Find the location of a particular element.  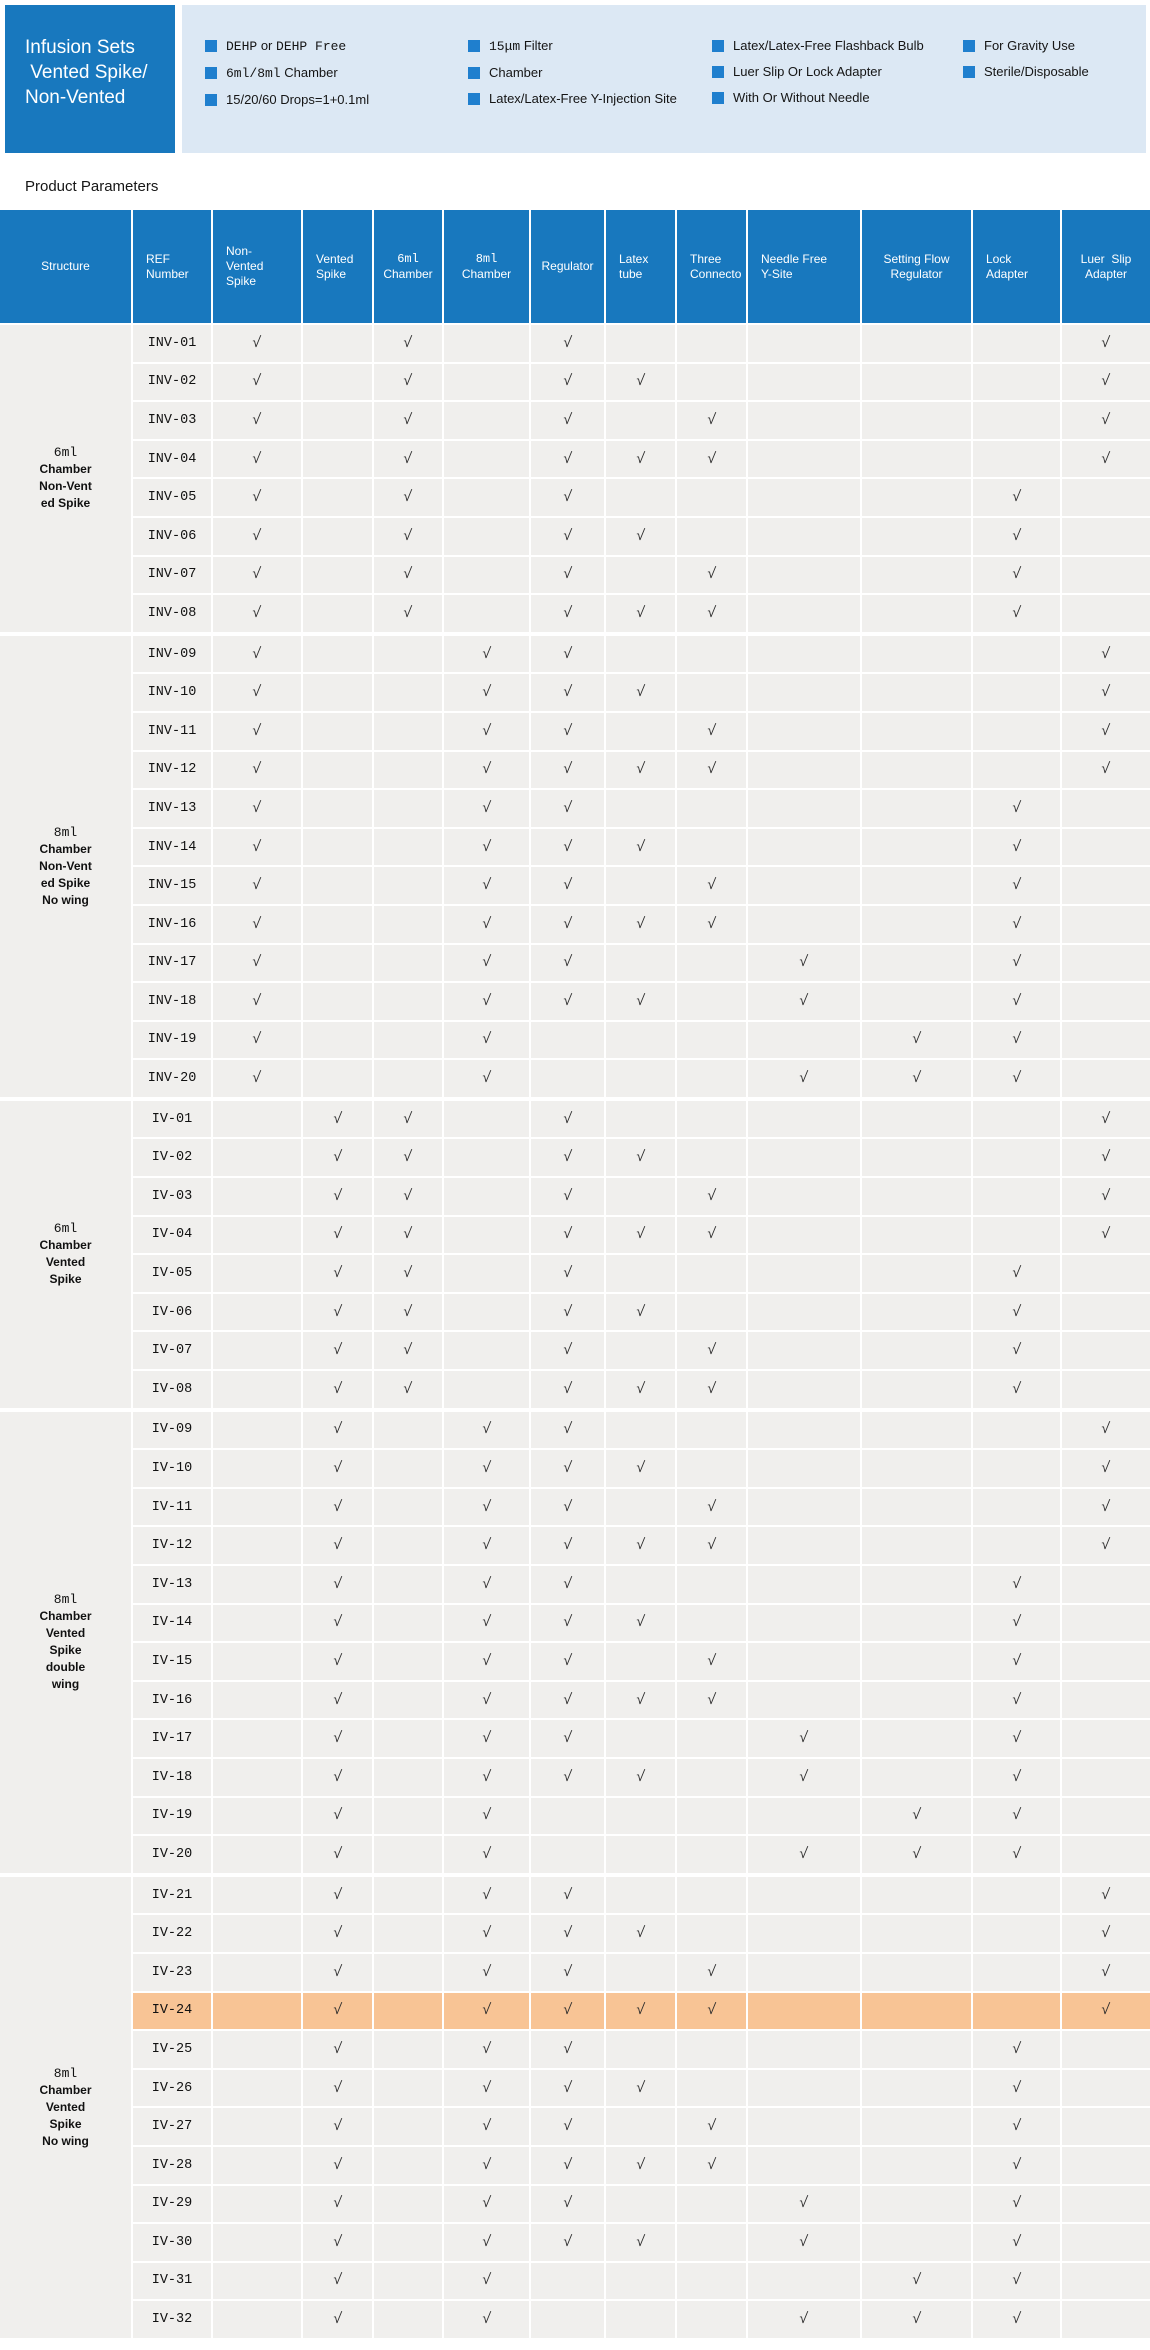

table-row: IV-26 √ √ √ √ √ is located at coordinates (641, 2088).